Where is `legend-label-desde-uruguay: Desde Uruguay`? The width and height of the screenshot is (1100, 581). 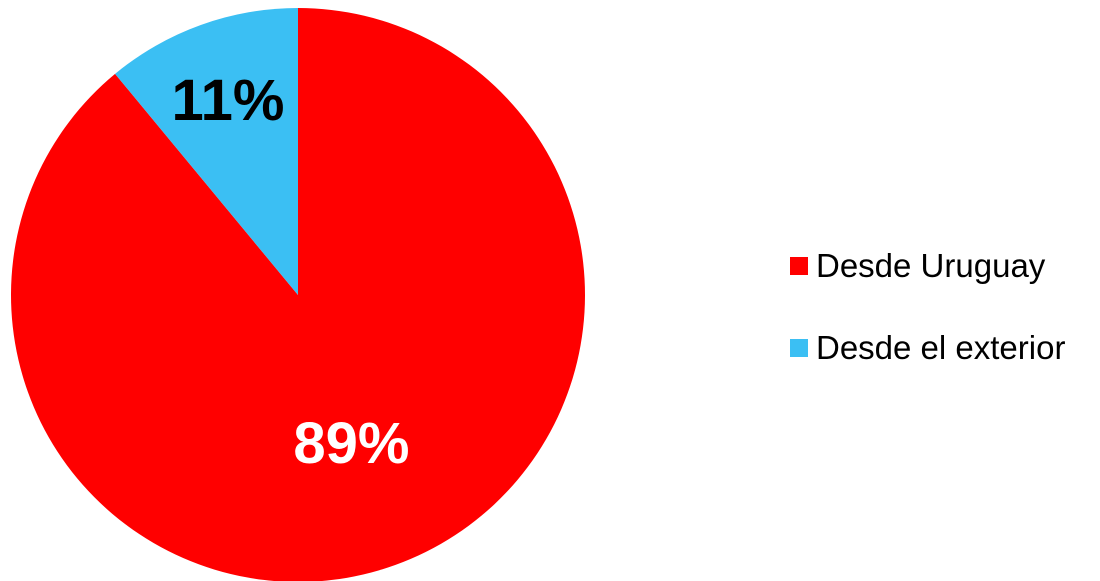
legend-label-desde-uruguay: Desde Uruguay is located at coordinates (931, 265).